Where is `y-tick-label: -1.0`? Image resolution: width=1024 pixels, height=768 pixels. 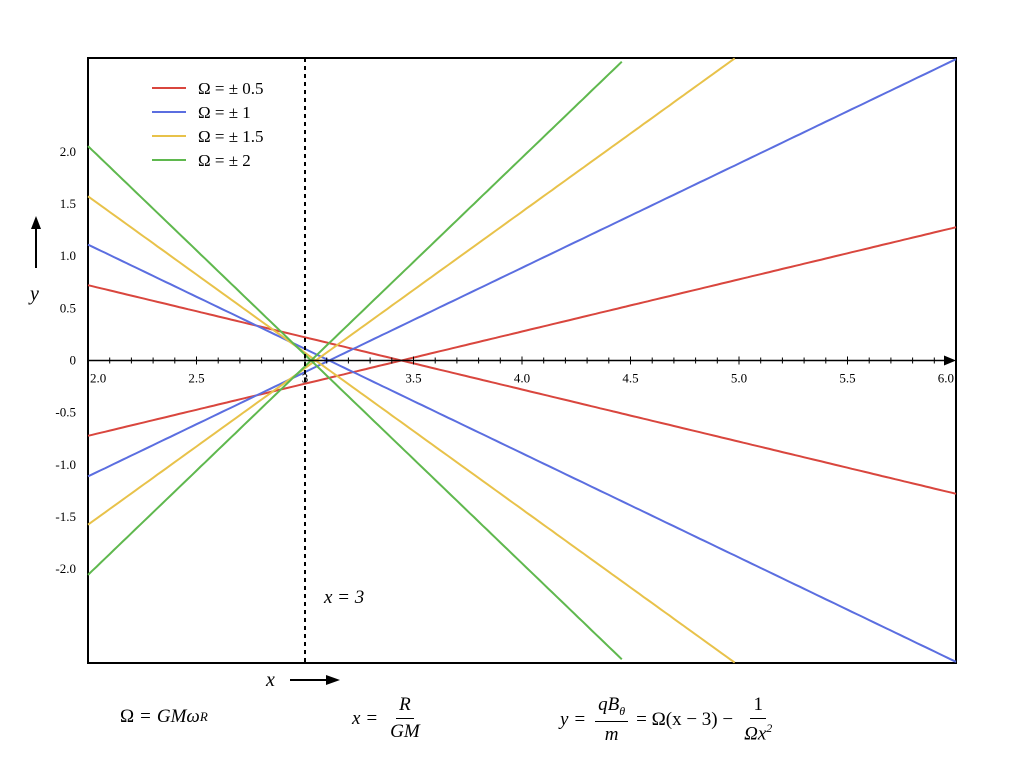
y-tick-label: -1.0 is located at coordinates (65, 464).